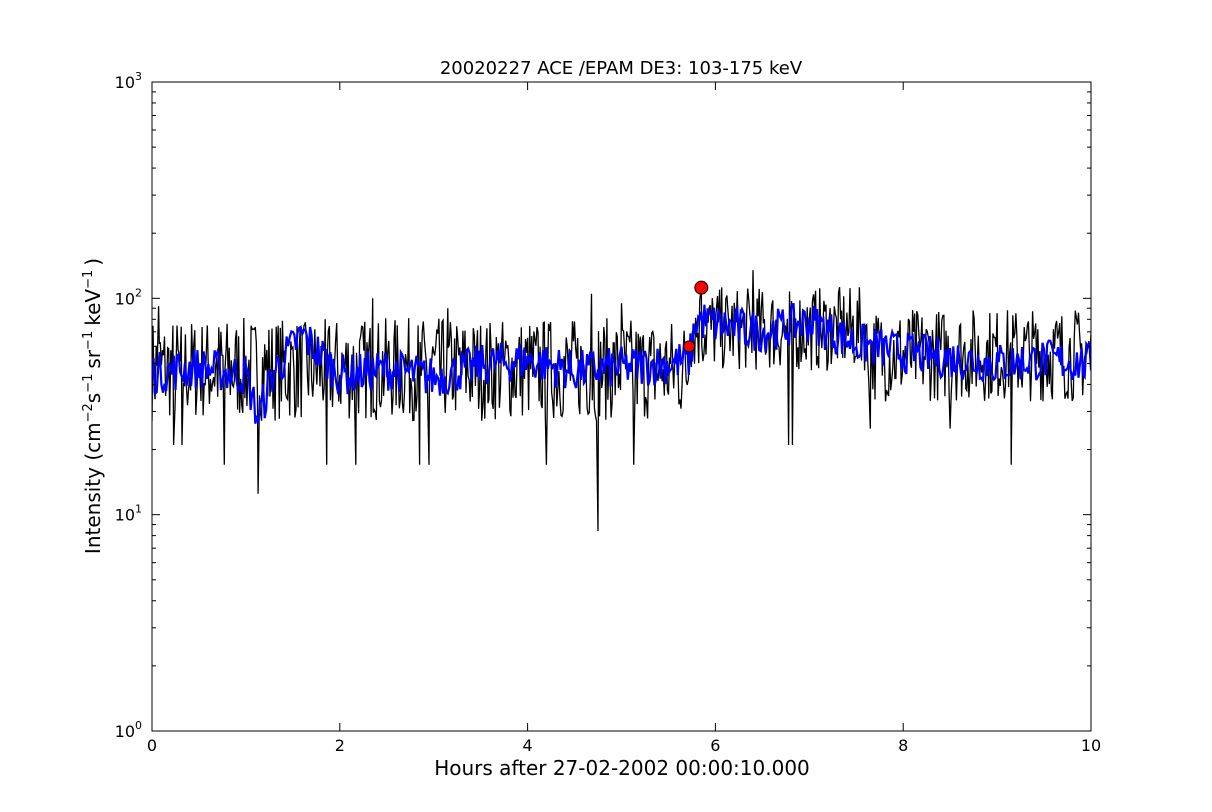 This screenshot has width=1212, height=812. I want to click on x-tick-label-0: 0, so click(152, 745).